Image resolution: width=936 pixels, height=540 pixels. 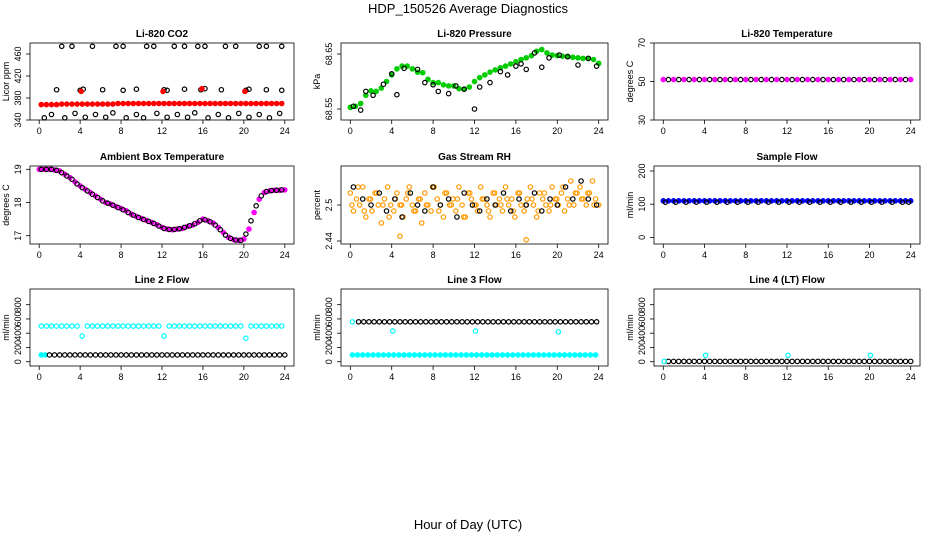 What do you see at coordinates (642, 81) in the screenshot?
I see `y-tick-label: 50` at bounding box center [642, 81].